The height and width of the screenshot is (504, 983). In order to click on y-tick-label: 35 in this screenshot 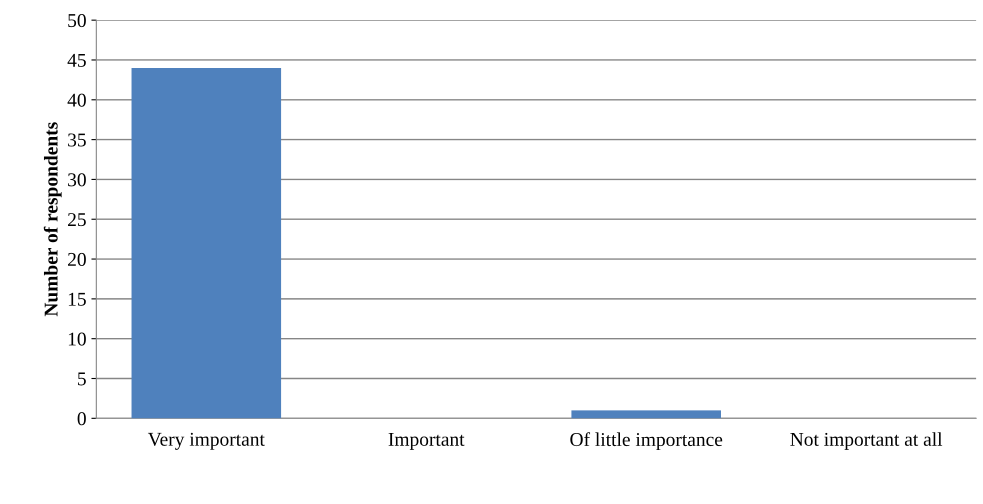, I will do `click(77, 140)`.